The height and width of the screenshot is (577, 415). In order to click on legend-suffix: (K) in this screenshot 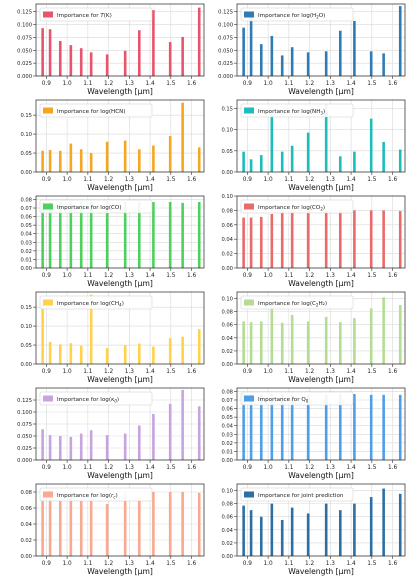, I will do `click(108, 16)`.